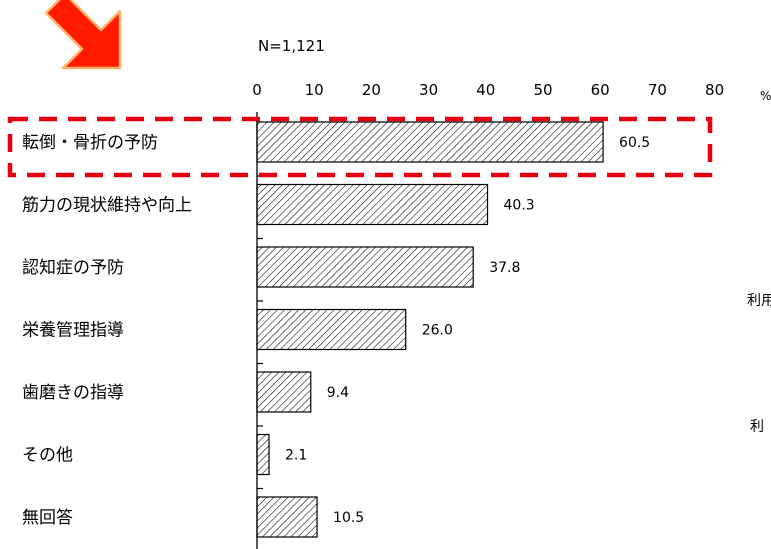 Image resolution: width=771 pixels, height=549 pixels. What do you see at coordinates (504, 268) in the screenshot?
I see `value-label: 37.8` at bounding box center [504, 268].